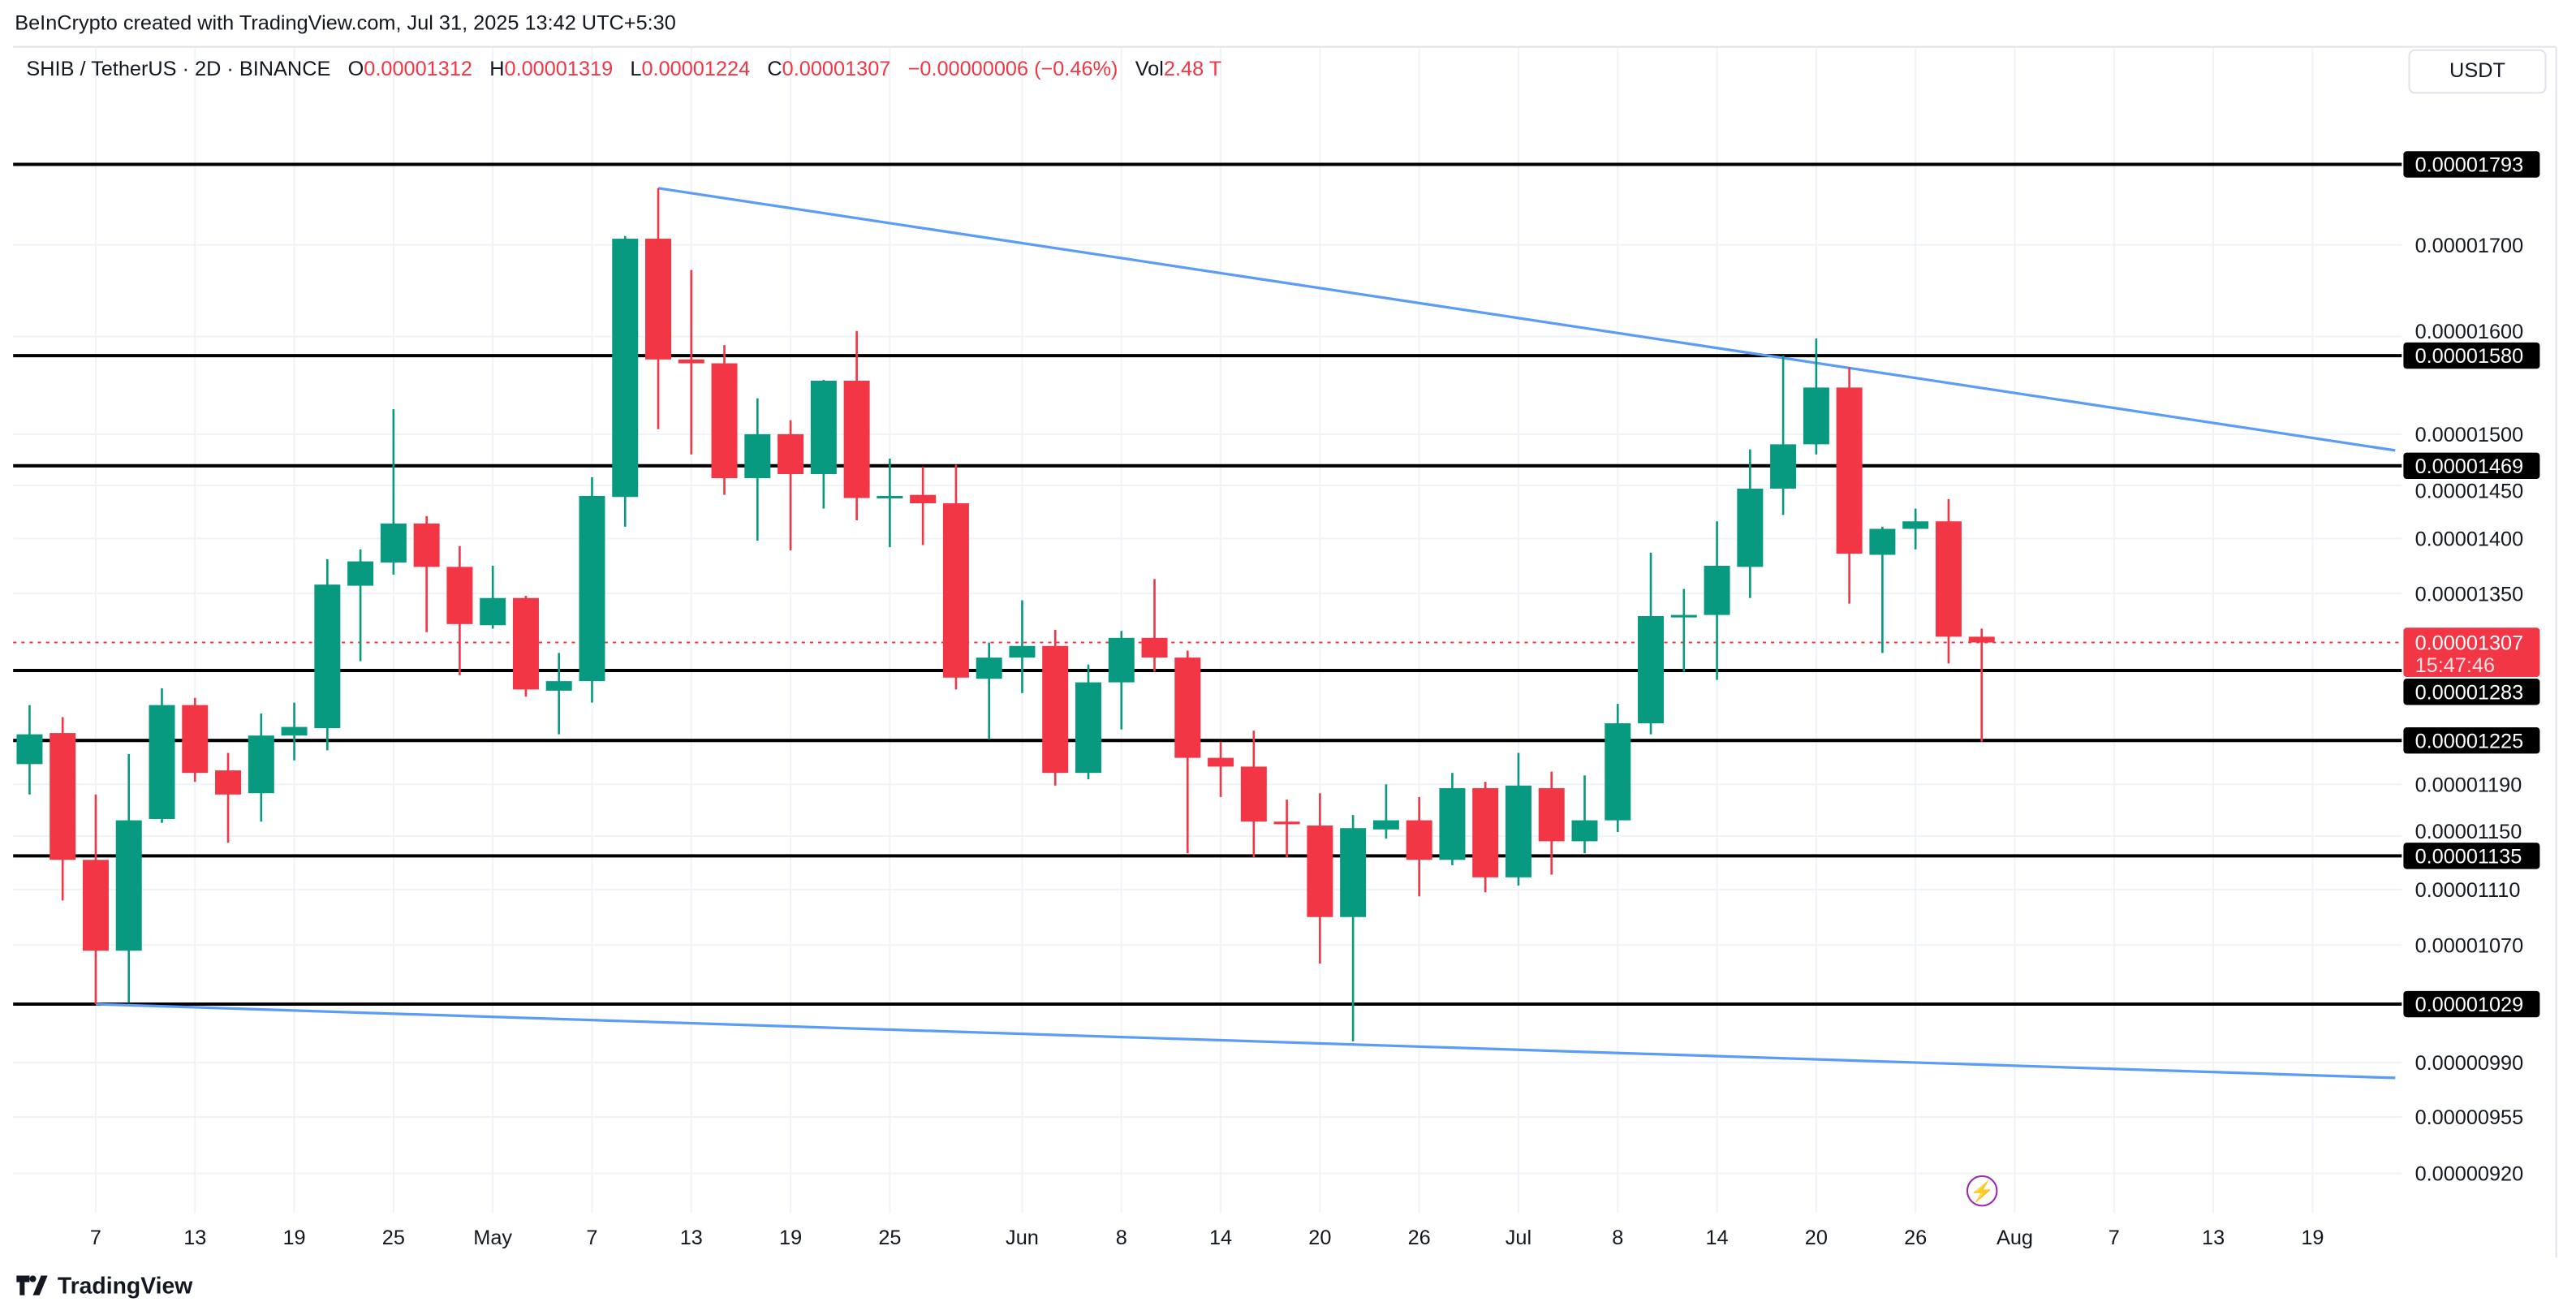  I want to click on currency-button: USDT, so click(2478, 71).